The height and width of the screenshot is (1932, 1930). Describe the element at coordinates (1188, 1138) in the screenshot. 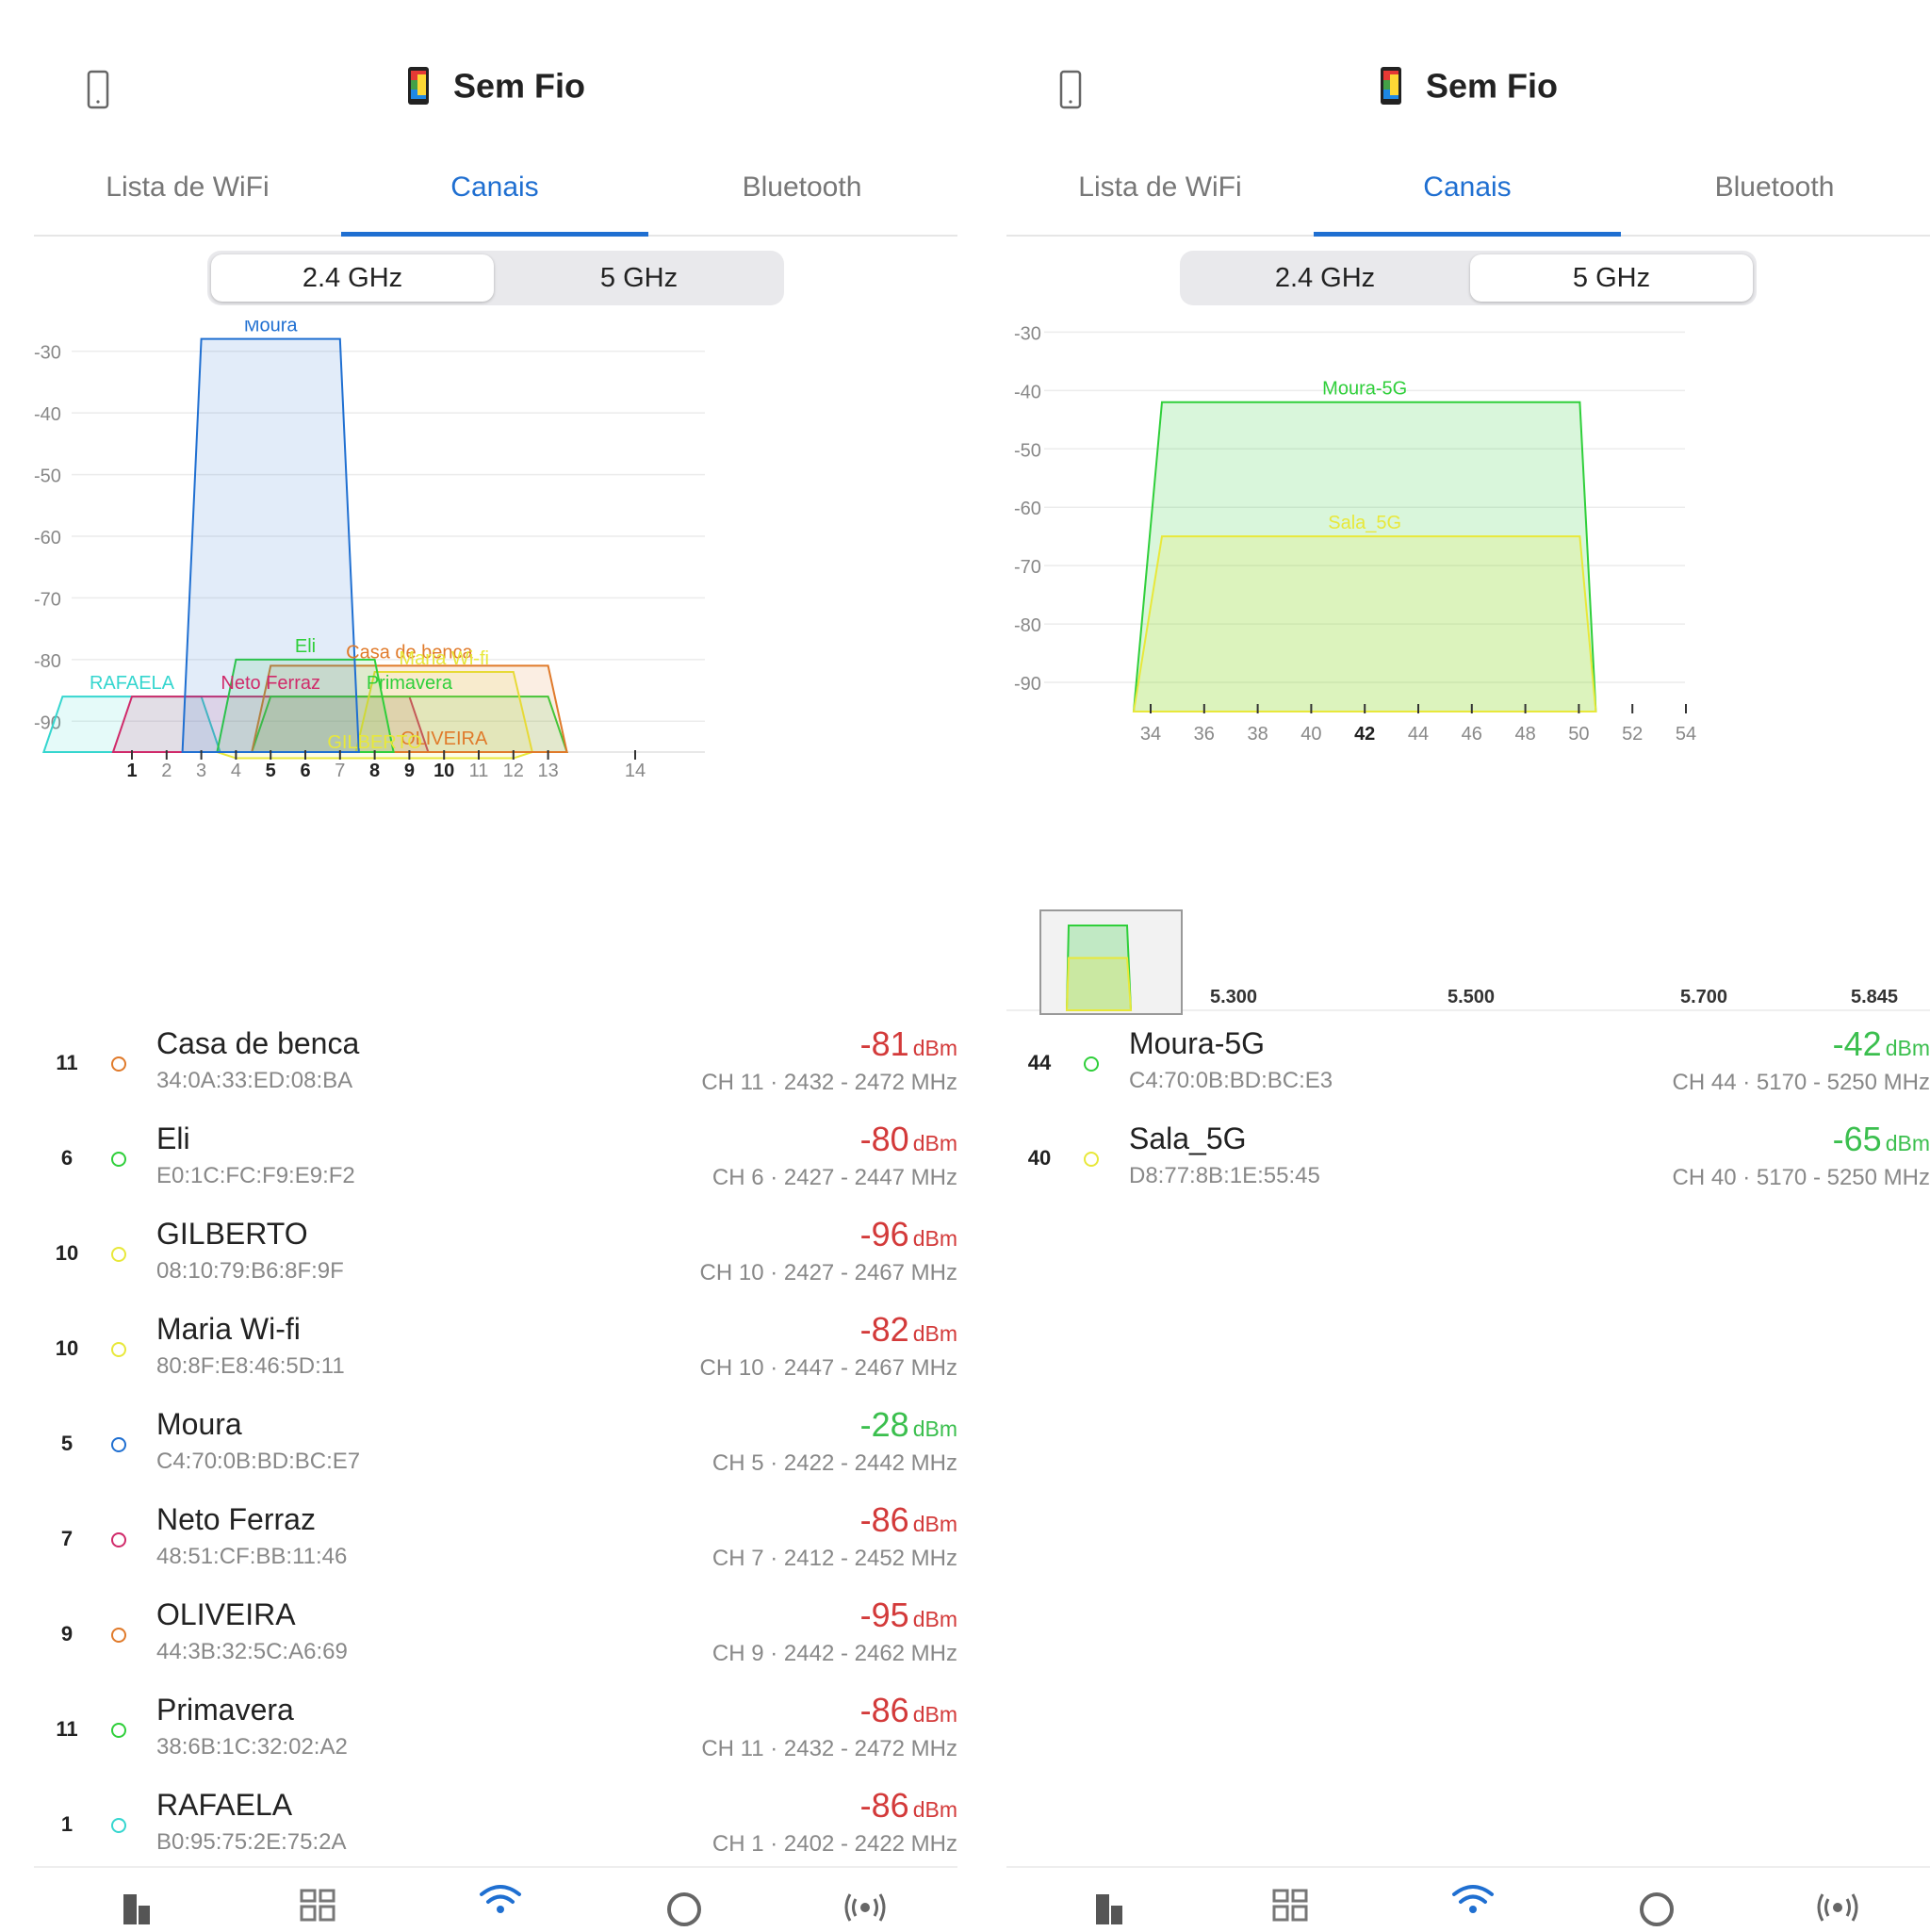

I see `network-ssid: Sala_5G` at that location.